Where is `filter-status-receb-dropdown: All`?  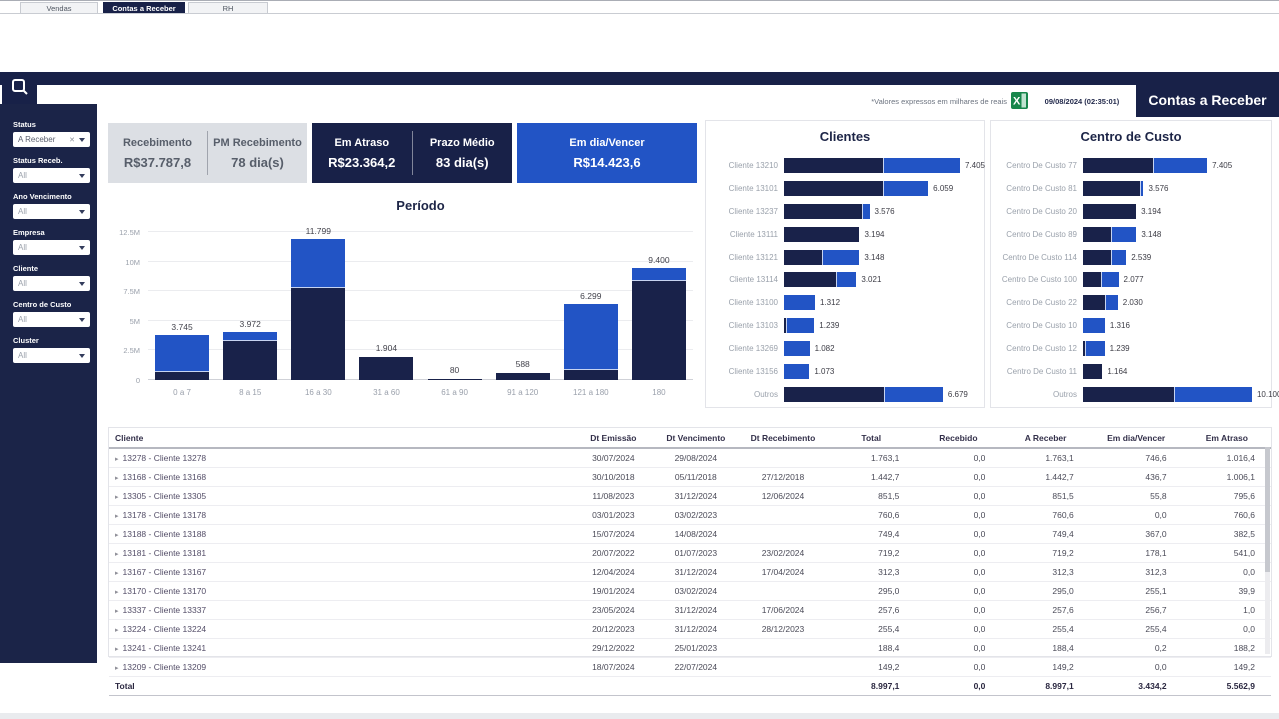
filter-status-receb-dropdown: All is located at coordinates (51, 175).